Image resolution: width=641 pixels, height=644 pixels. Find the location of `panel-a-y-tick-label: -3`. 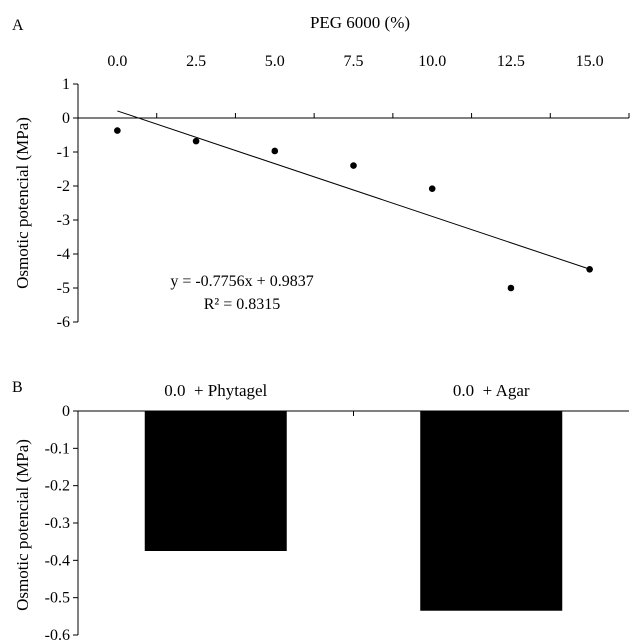

panel-a-y-tick-label: -3 is located at coordinates (63, 220).